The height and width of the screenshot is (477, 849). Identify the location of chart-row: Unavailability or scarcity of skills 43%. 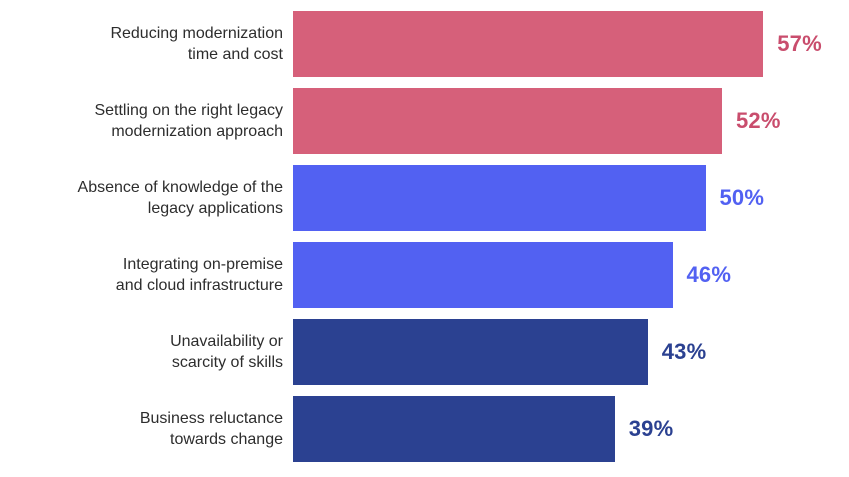
(424, 352).